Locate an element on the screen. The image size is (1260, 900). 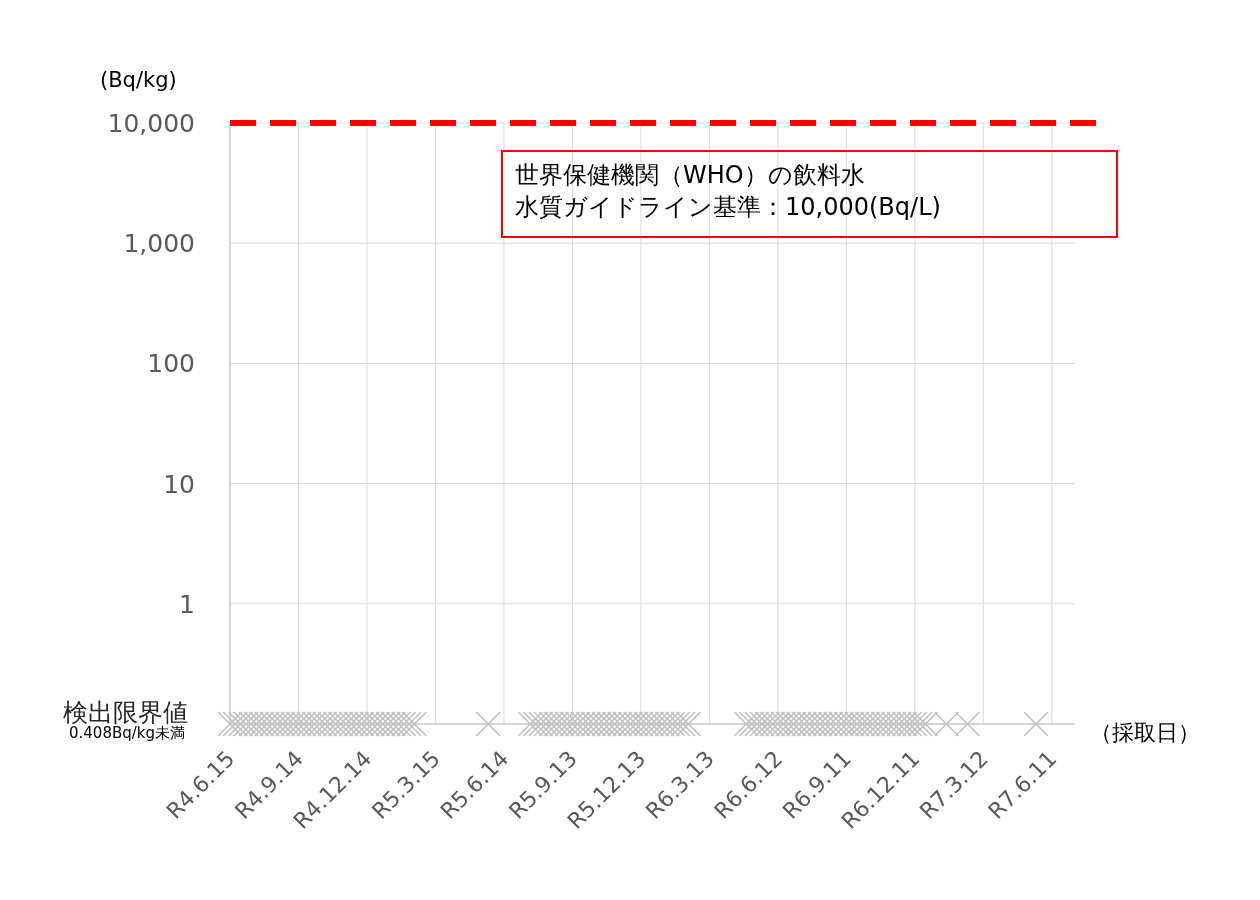
annotation: 水質ガイドライン基準：10,000(Bq/L) is located at coordinates (728, 207).